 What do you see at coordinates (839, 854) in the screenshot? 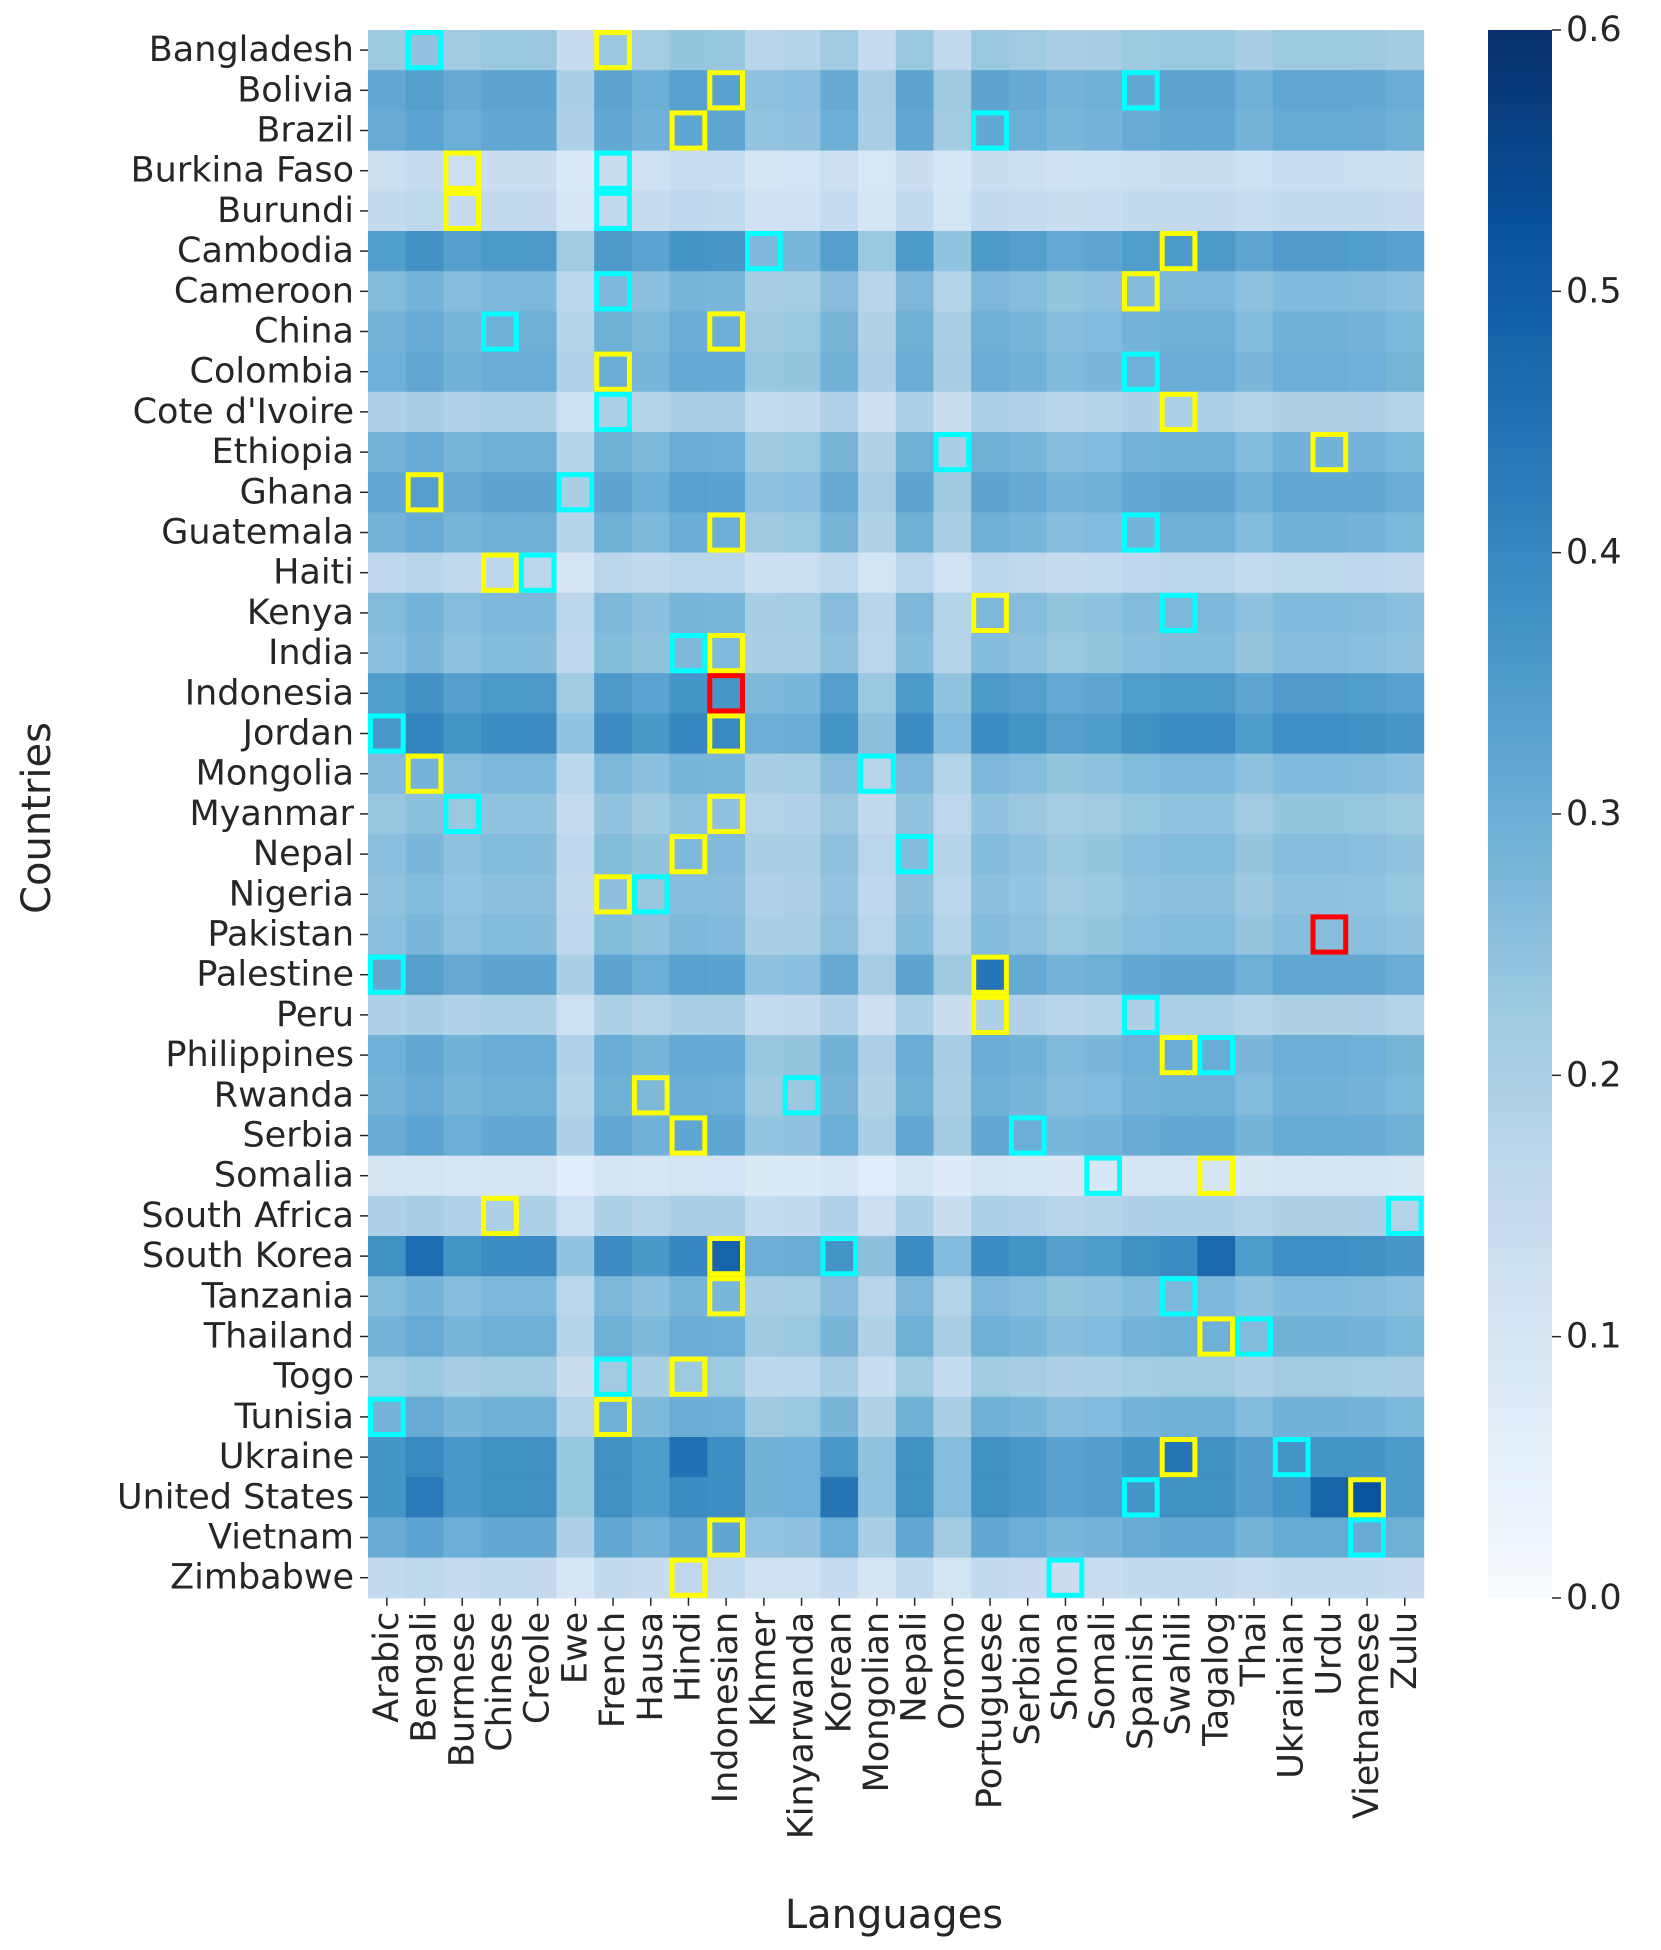
I see `cell-nepal-korean` at bounding box center [839, 854].